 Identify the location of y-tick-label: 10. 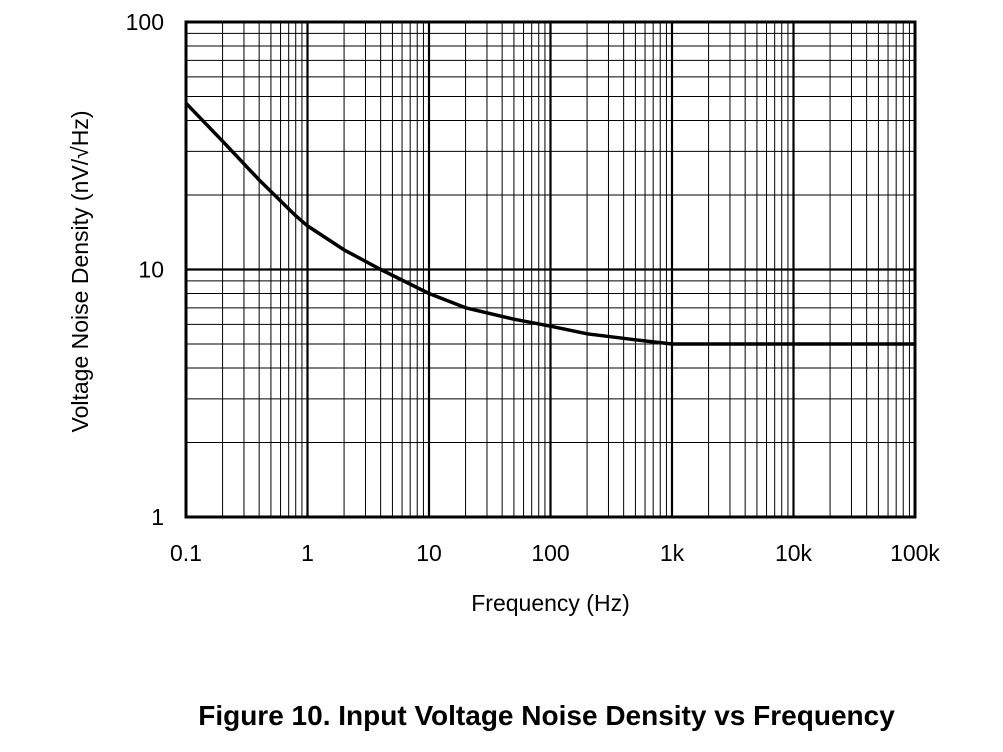
(151, 270).